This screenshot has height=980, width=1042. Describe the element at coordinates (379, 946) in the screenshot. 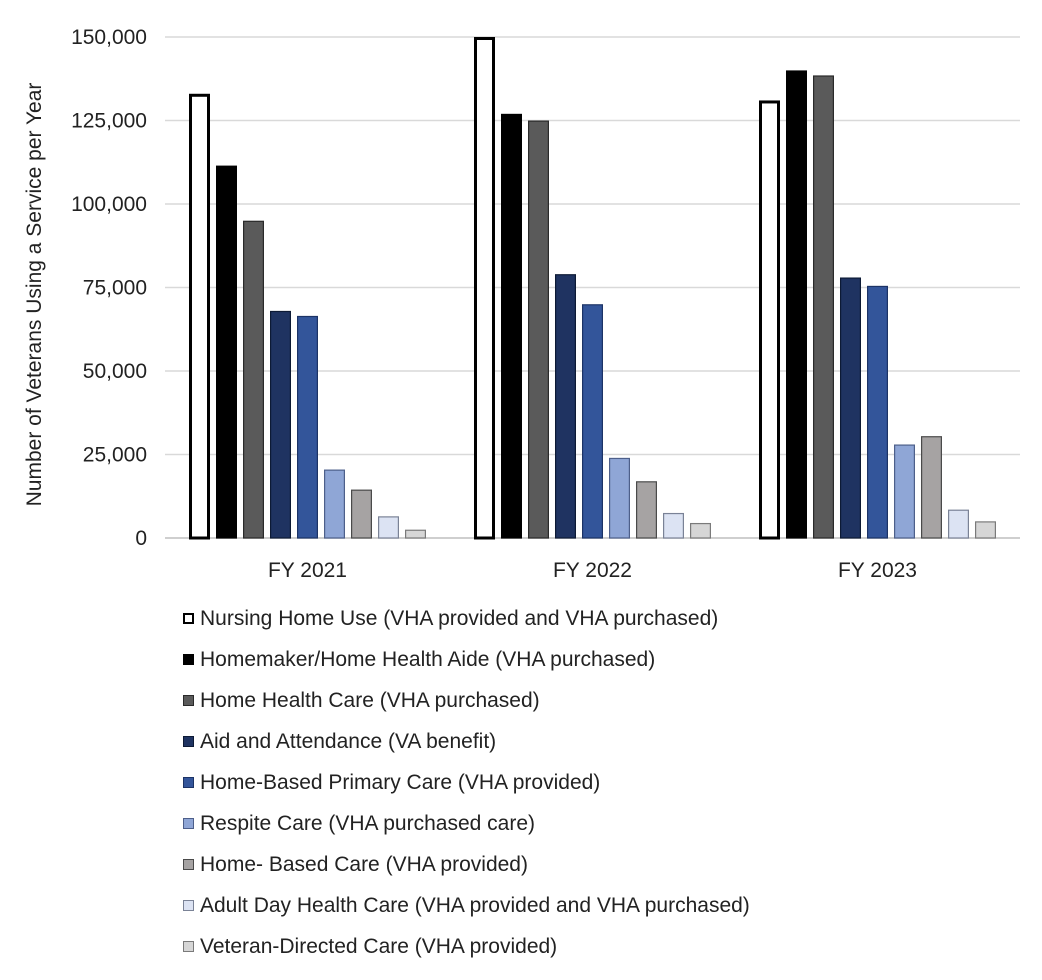

I see `legend-label: Veteran-Directed Care (VHA provided)` at that location.